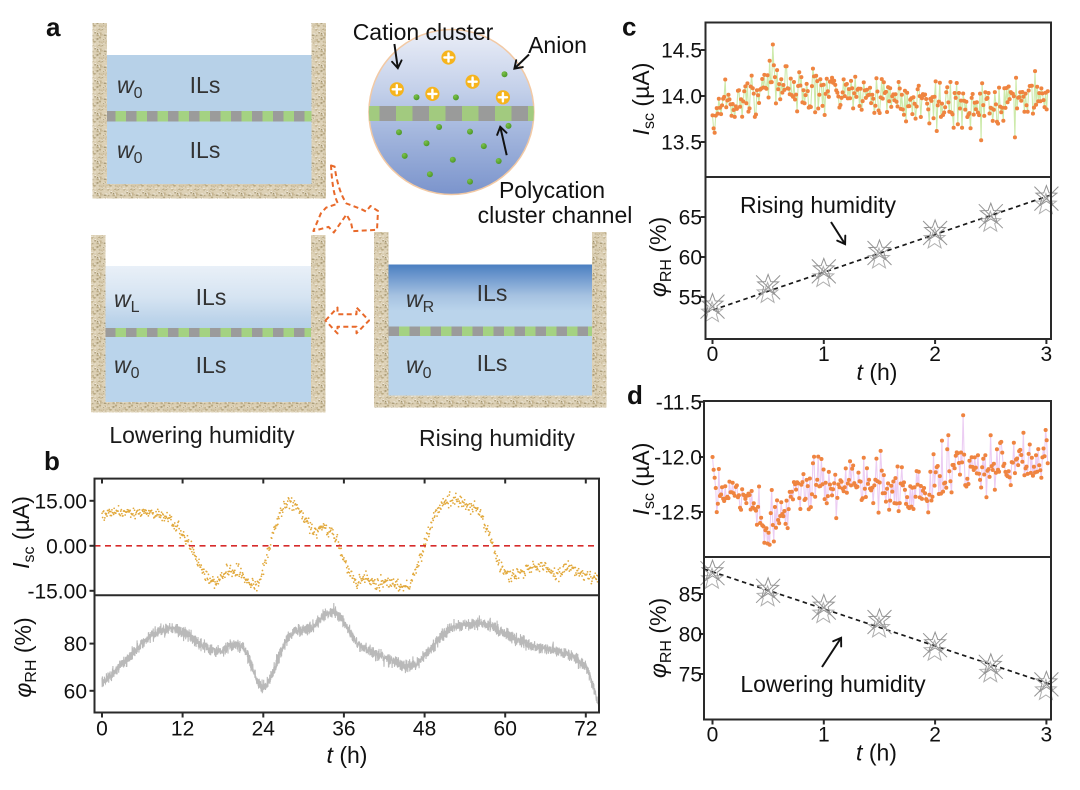 This screenshot has height=790, width=1080. What do you see at coordinates (690, 595) in the screenshot?
I see `svg-text: 85` at bounding box center [690, 595].